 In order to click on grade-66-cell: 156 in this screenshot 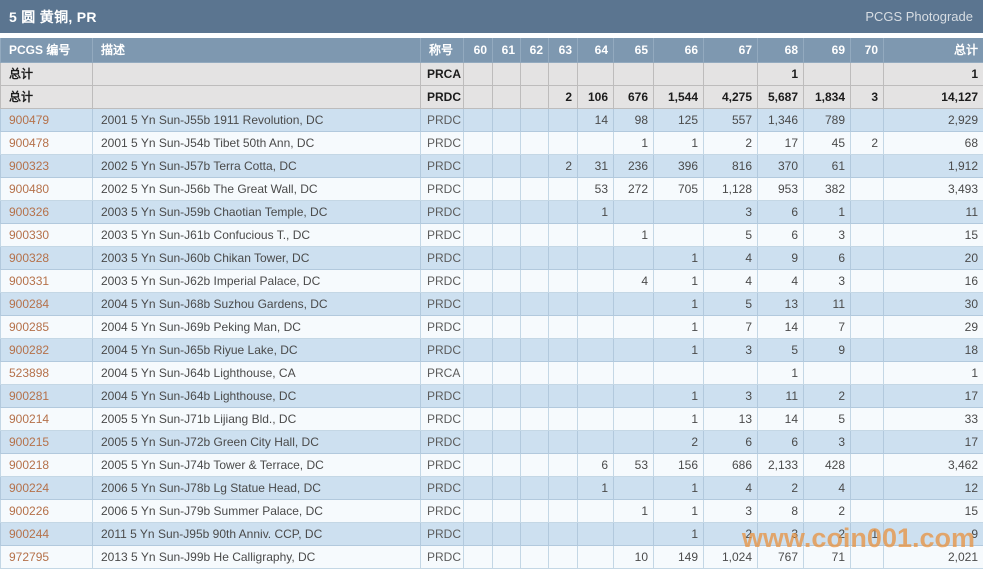, I will do `click(678, 464)`.